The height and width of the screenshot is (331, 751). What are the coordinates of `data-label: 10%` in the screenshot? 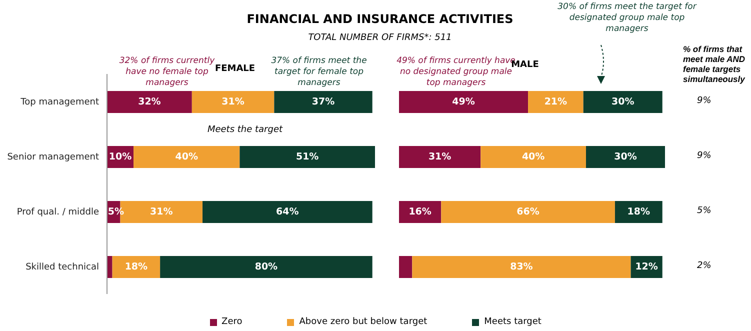 It's located at (120, 157).